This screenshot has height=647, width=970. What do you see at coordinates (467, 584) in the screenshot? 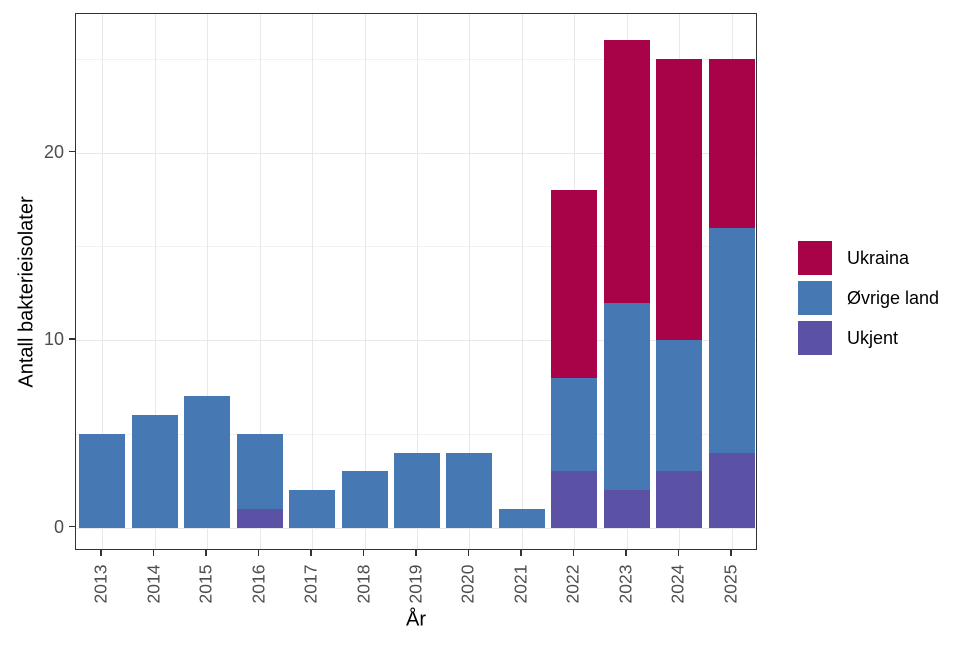
I see `x-tick-label: 2020` at bounding box center [467, 584].